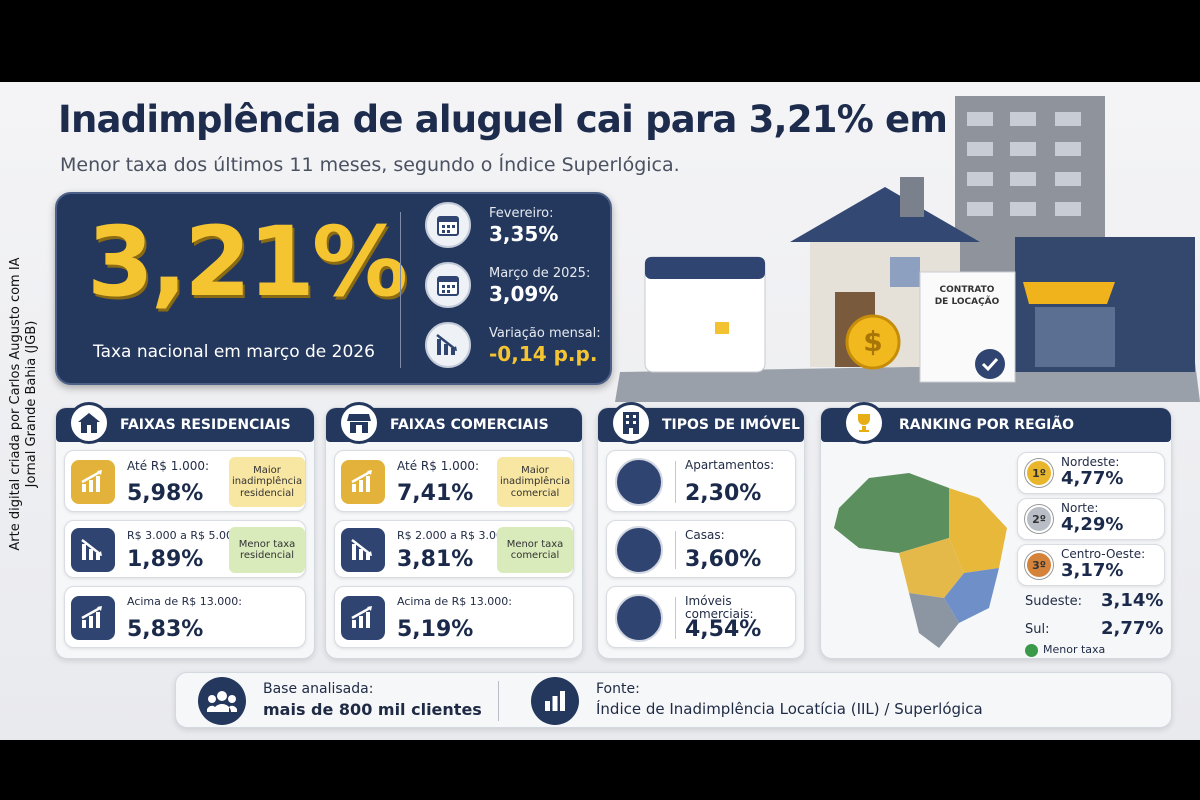 The image size is (1200, 800). Describe the element at coordinates (723, 559) in the screenshot. I see `row-value: 3,60%` at that location.